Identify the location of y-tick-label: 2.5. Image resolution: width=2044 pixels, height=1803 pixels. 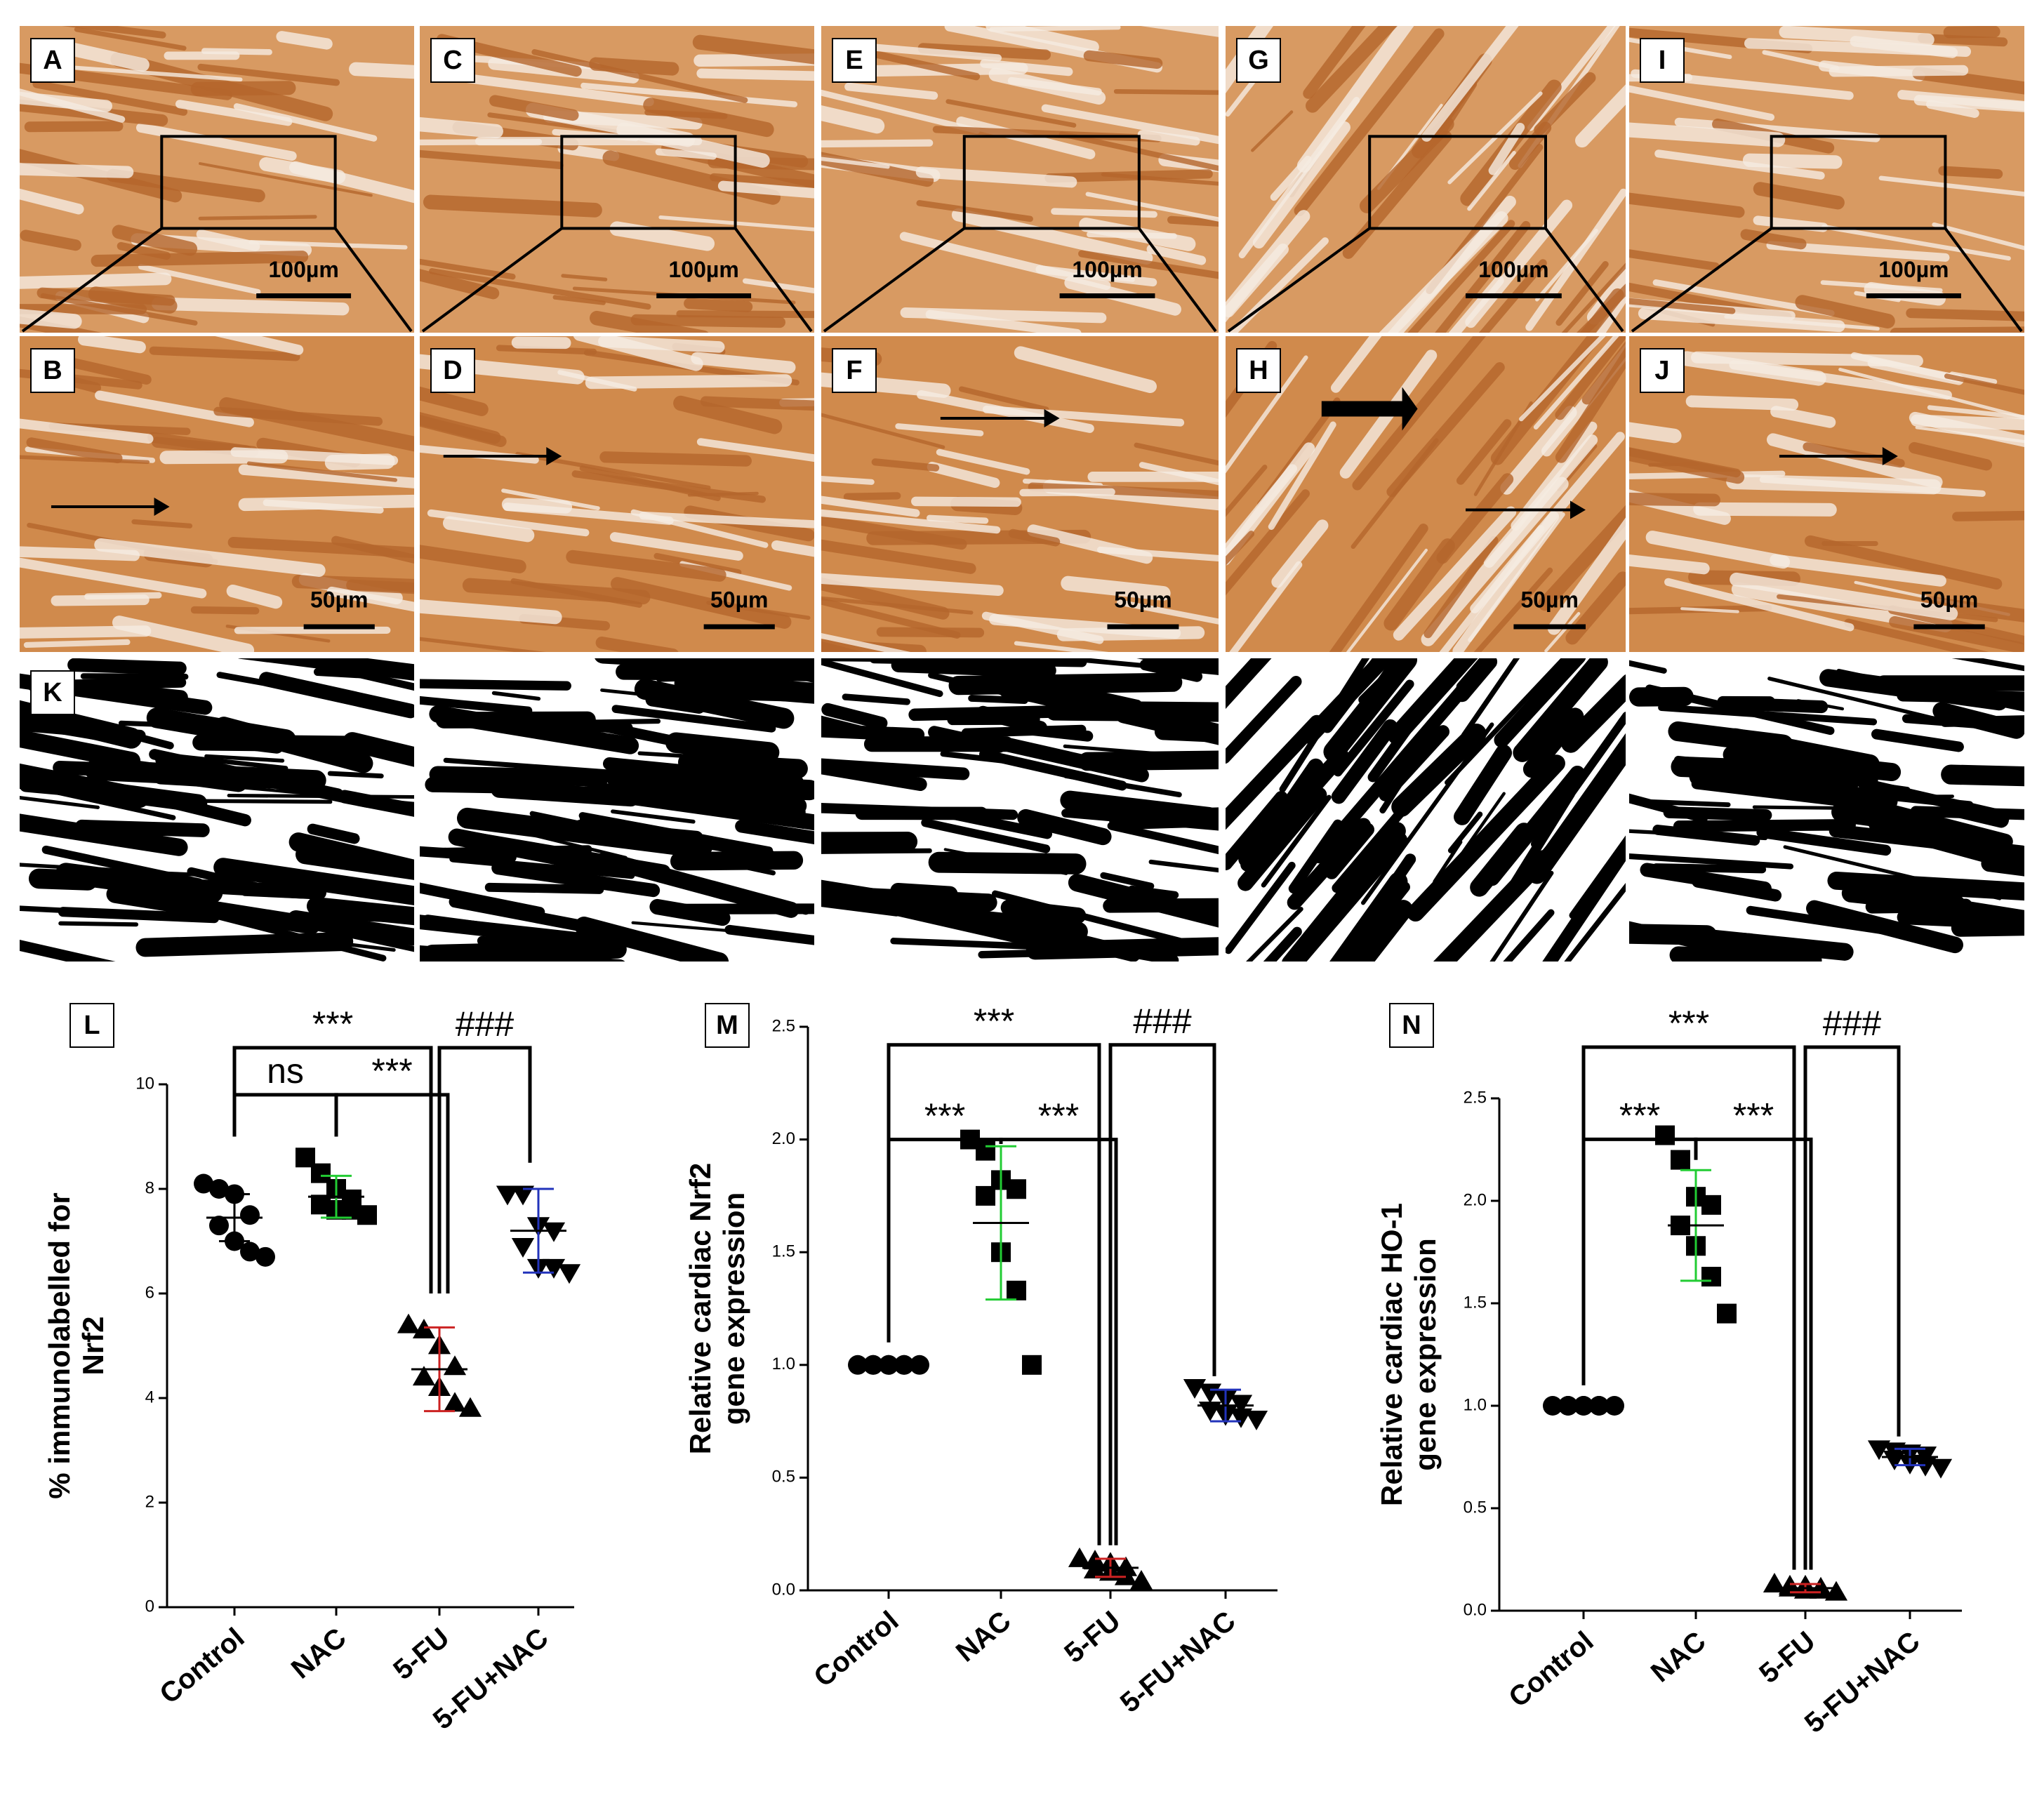
(783, 1025).